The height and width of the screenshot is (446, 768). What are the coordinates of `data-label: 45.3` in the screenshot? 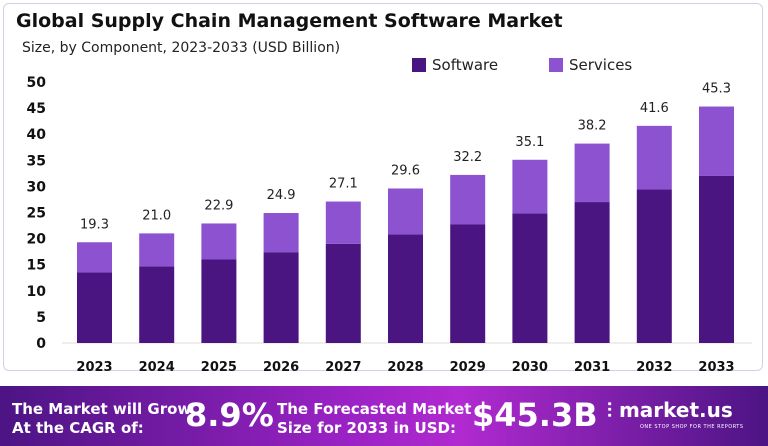 It's located at (716, 89).